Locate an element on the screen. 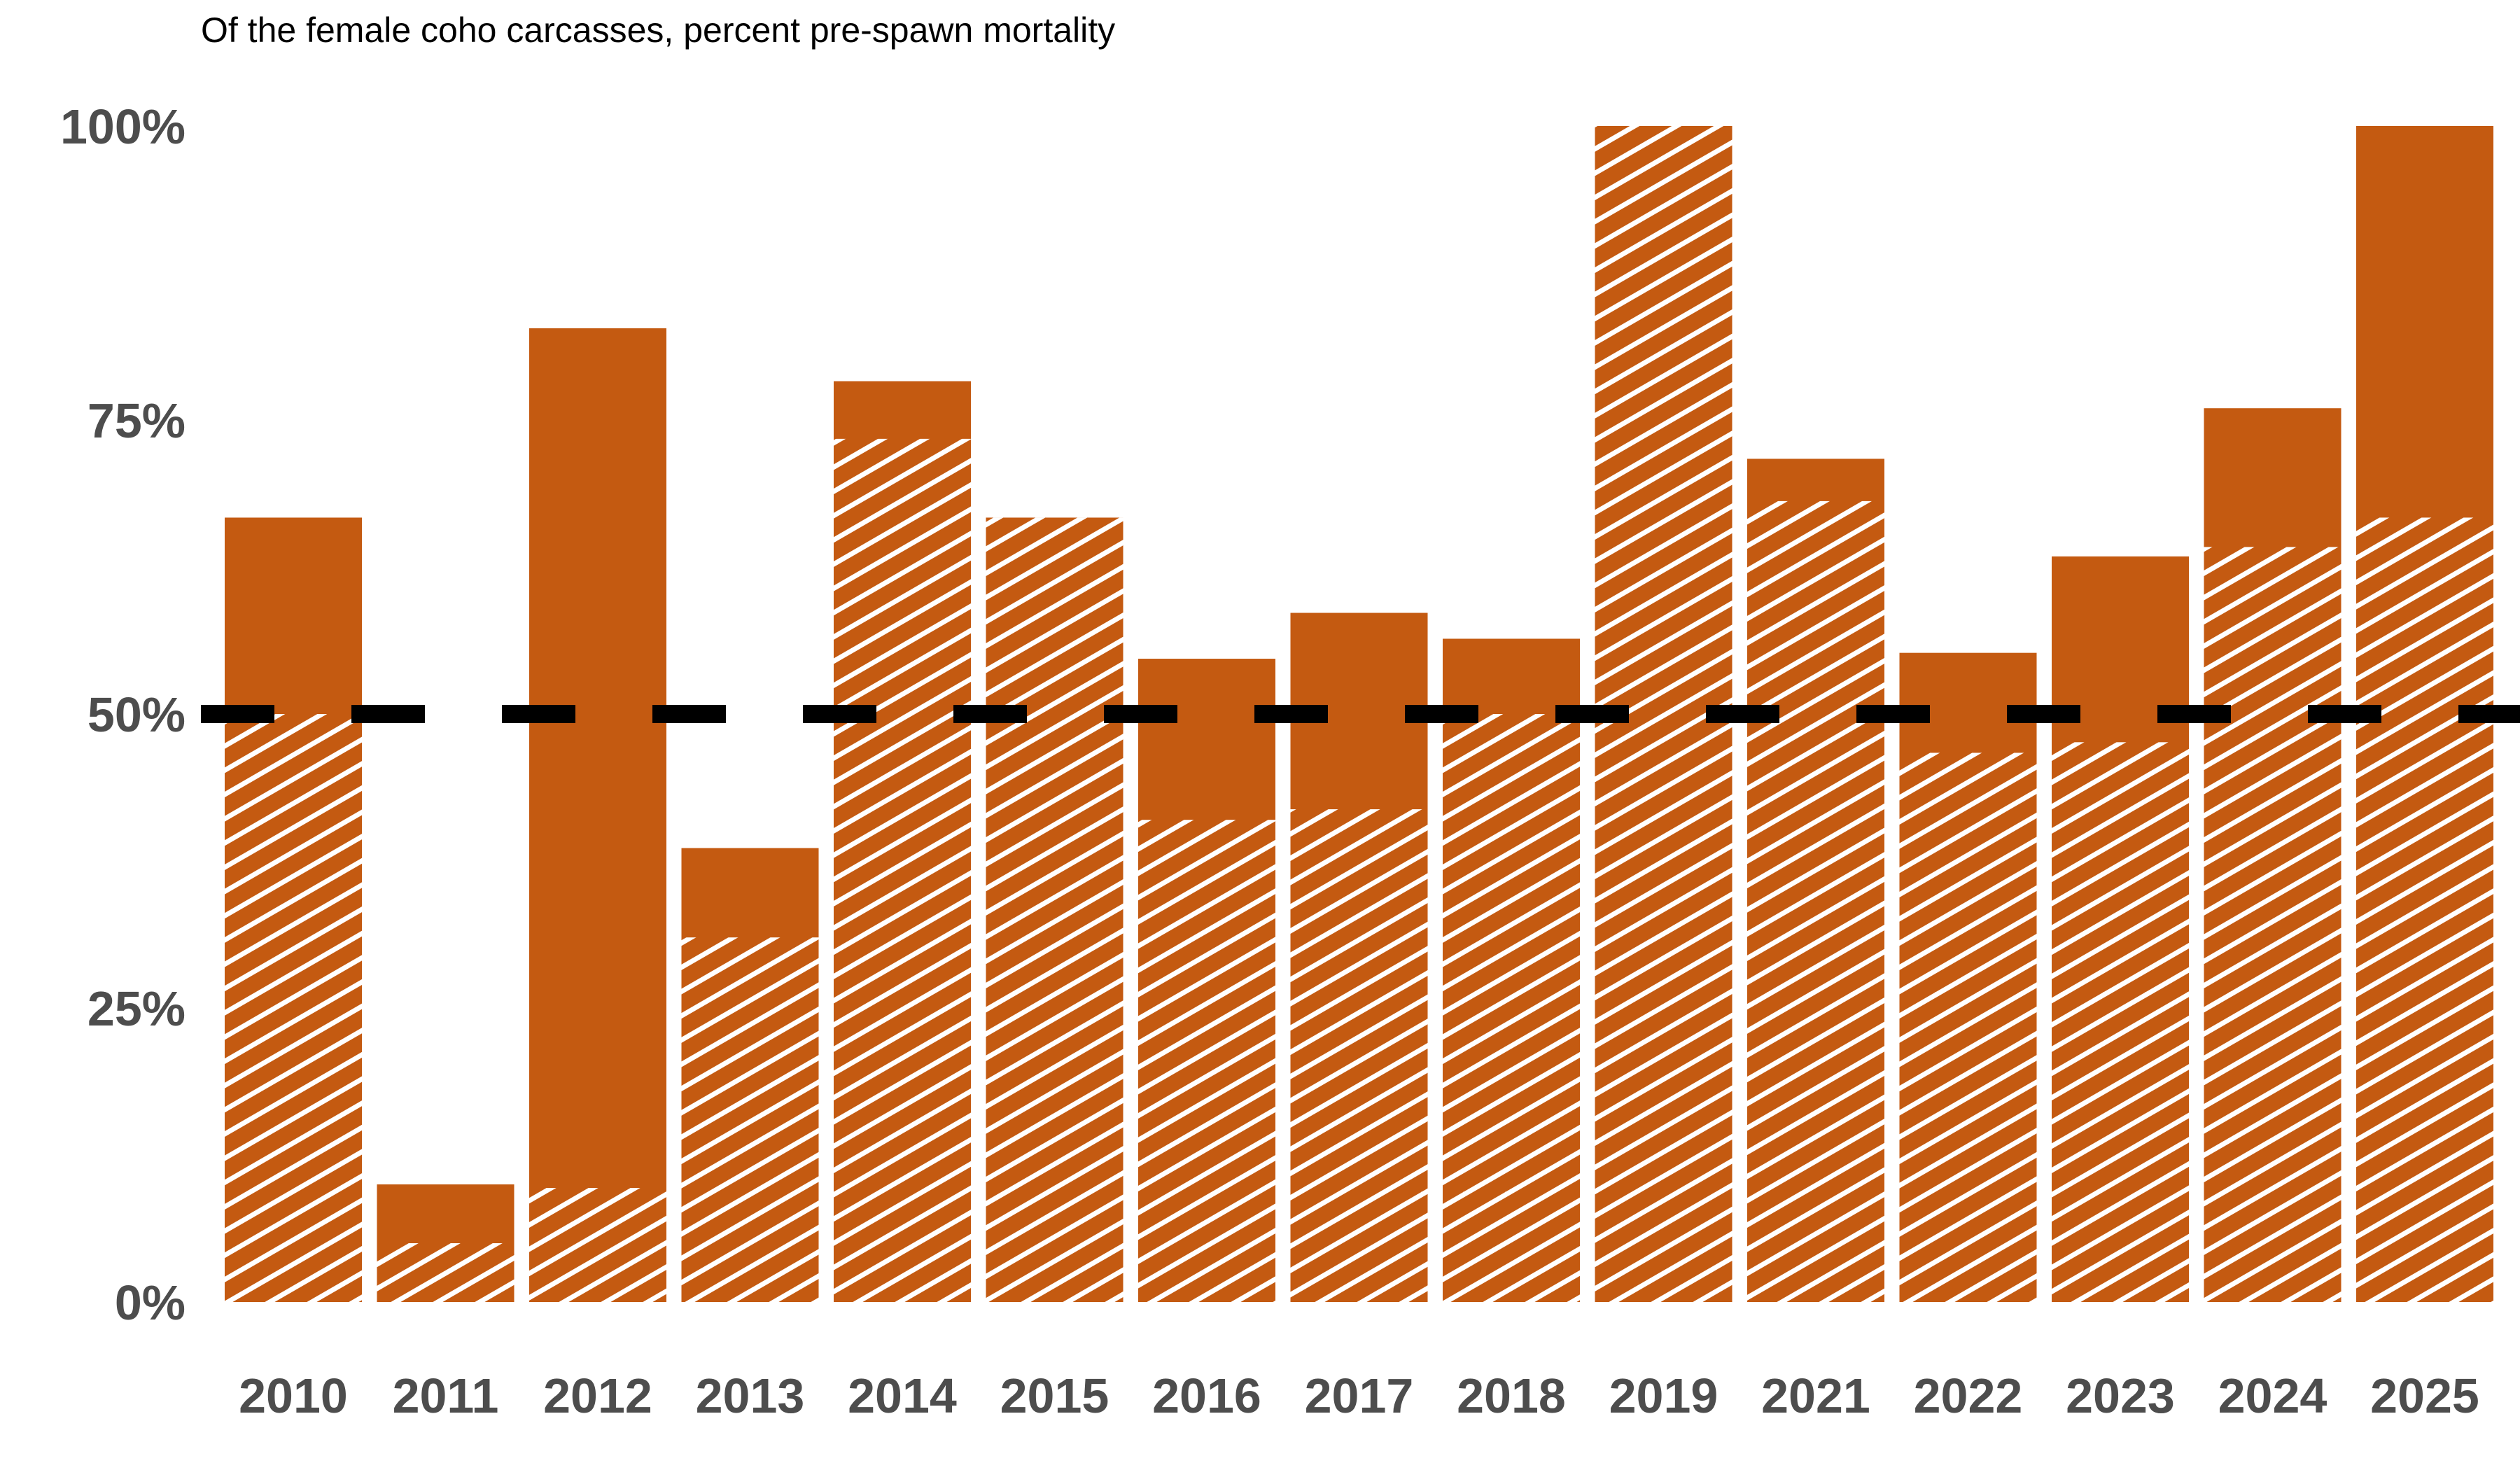  bar-group-2010 is located at coordinates (293, 910).